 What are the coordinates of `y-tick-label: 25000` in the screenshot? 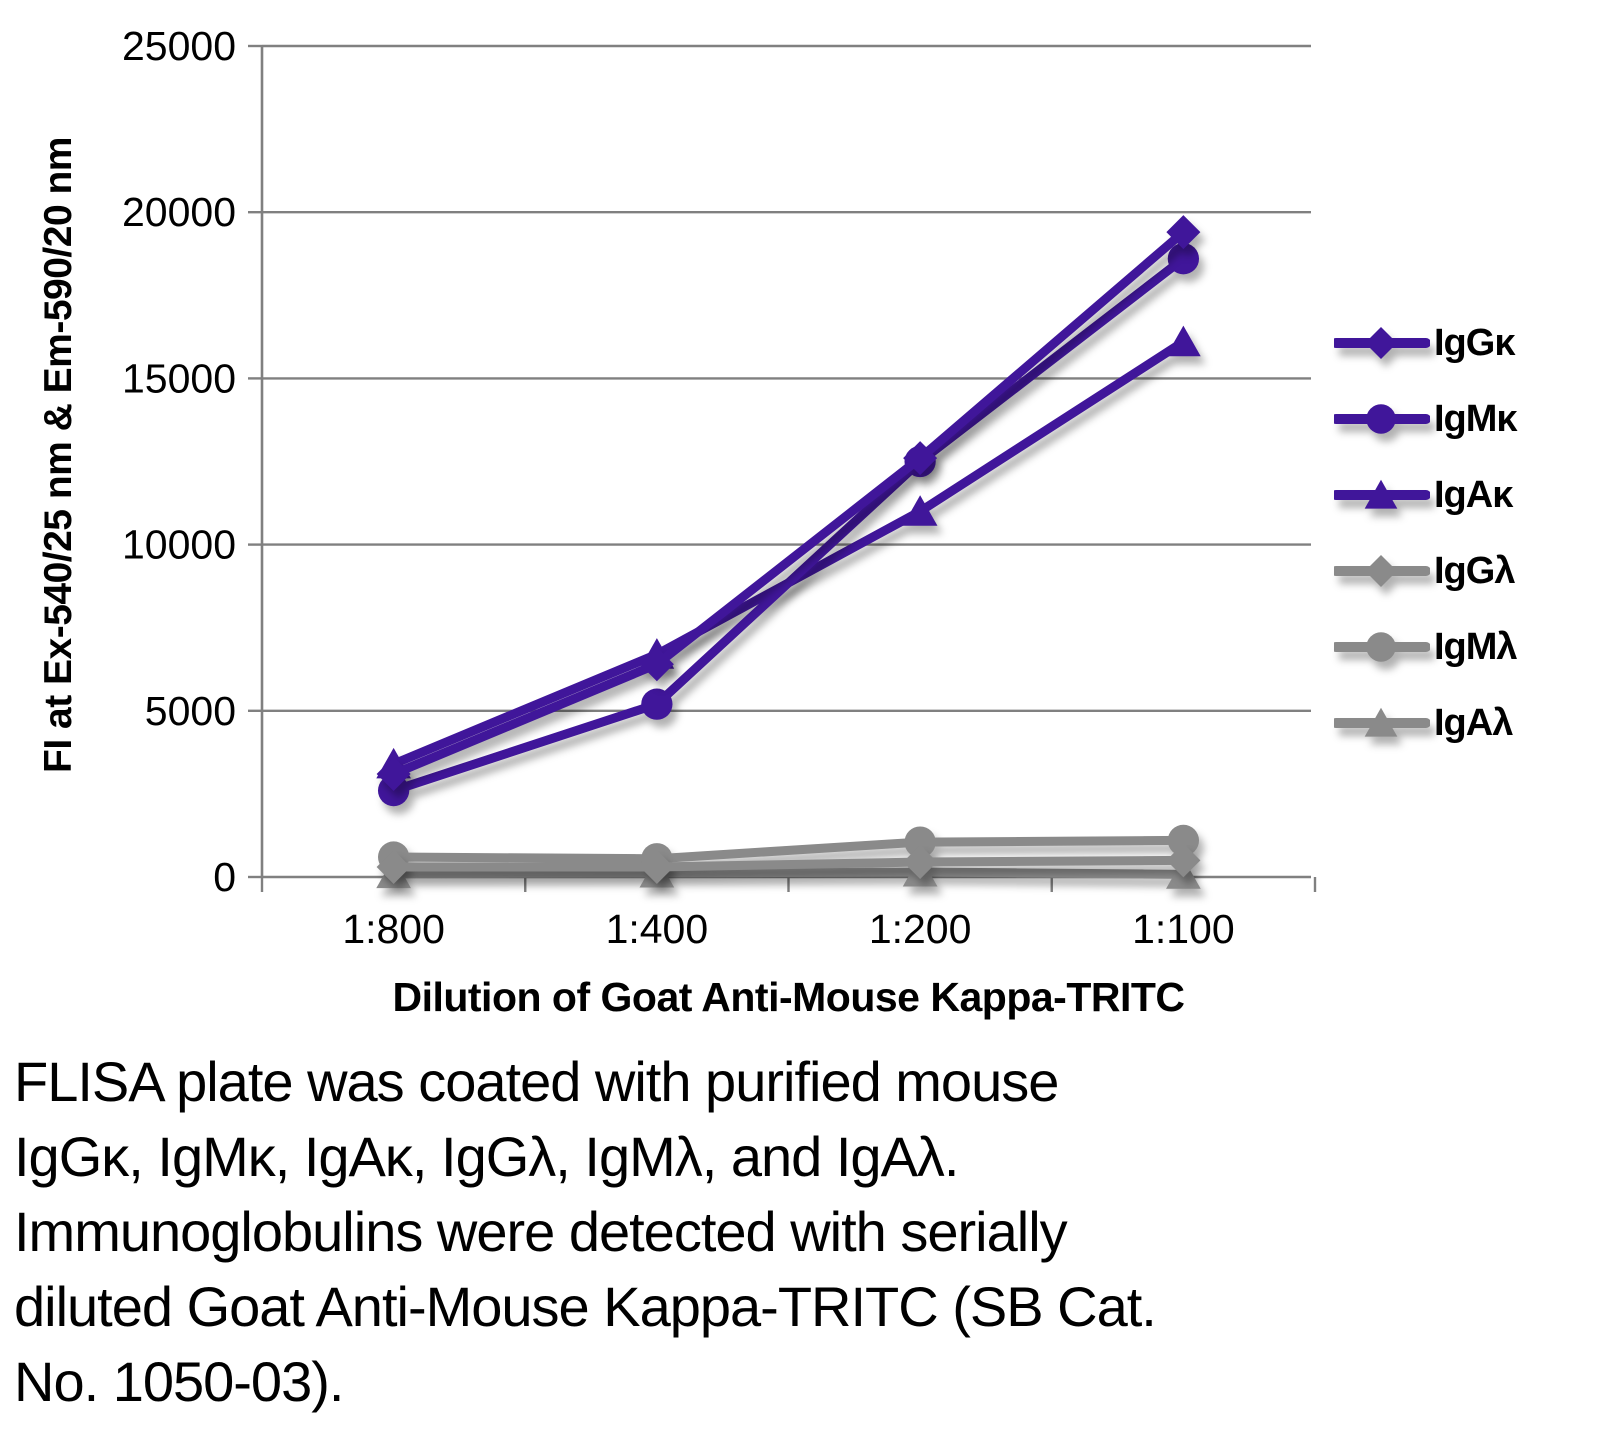 It's located at (179, 46).